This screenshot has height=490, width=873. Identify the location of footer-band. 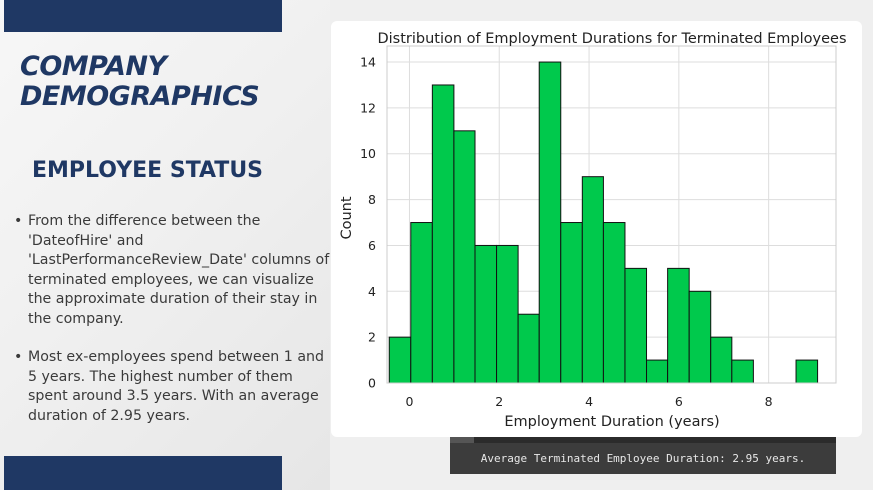
(143, 473).